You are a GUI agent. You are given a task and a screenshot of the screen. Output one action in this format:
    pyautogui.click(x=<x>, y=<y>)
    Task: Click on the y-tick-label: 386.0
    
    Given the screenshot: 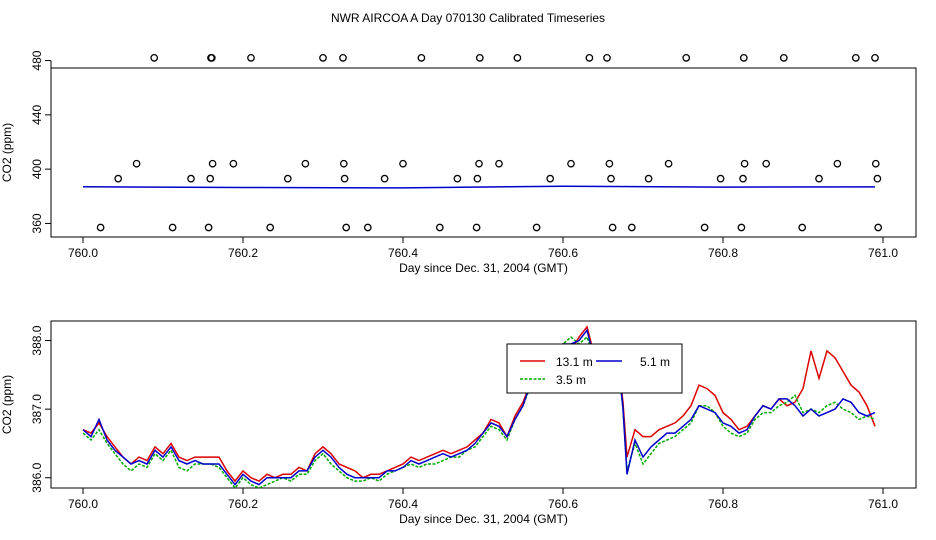 What is the action you would take?
    pyautogui.click(x=37, y=477)
    